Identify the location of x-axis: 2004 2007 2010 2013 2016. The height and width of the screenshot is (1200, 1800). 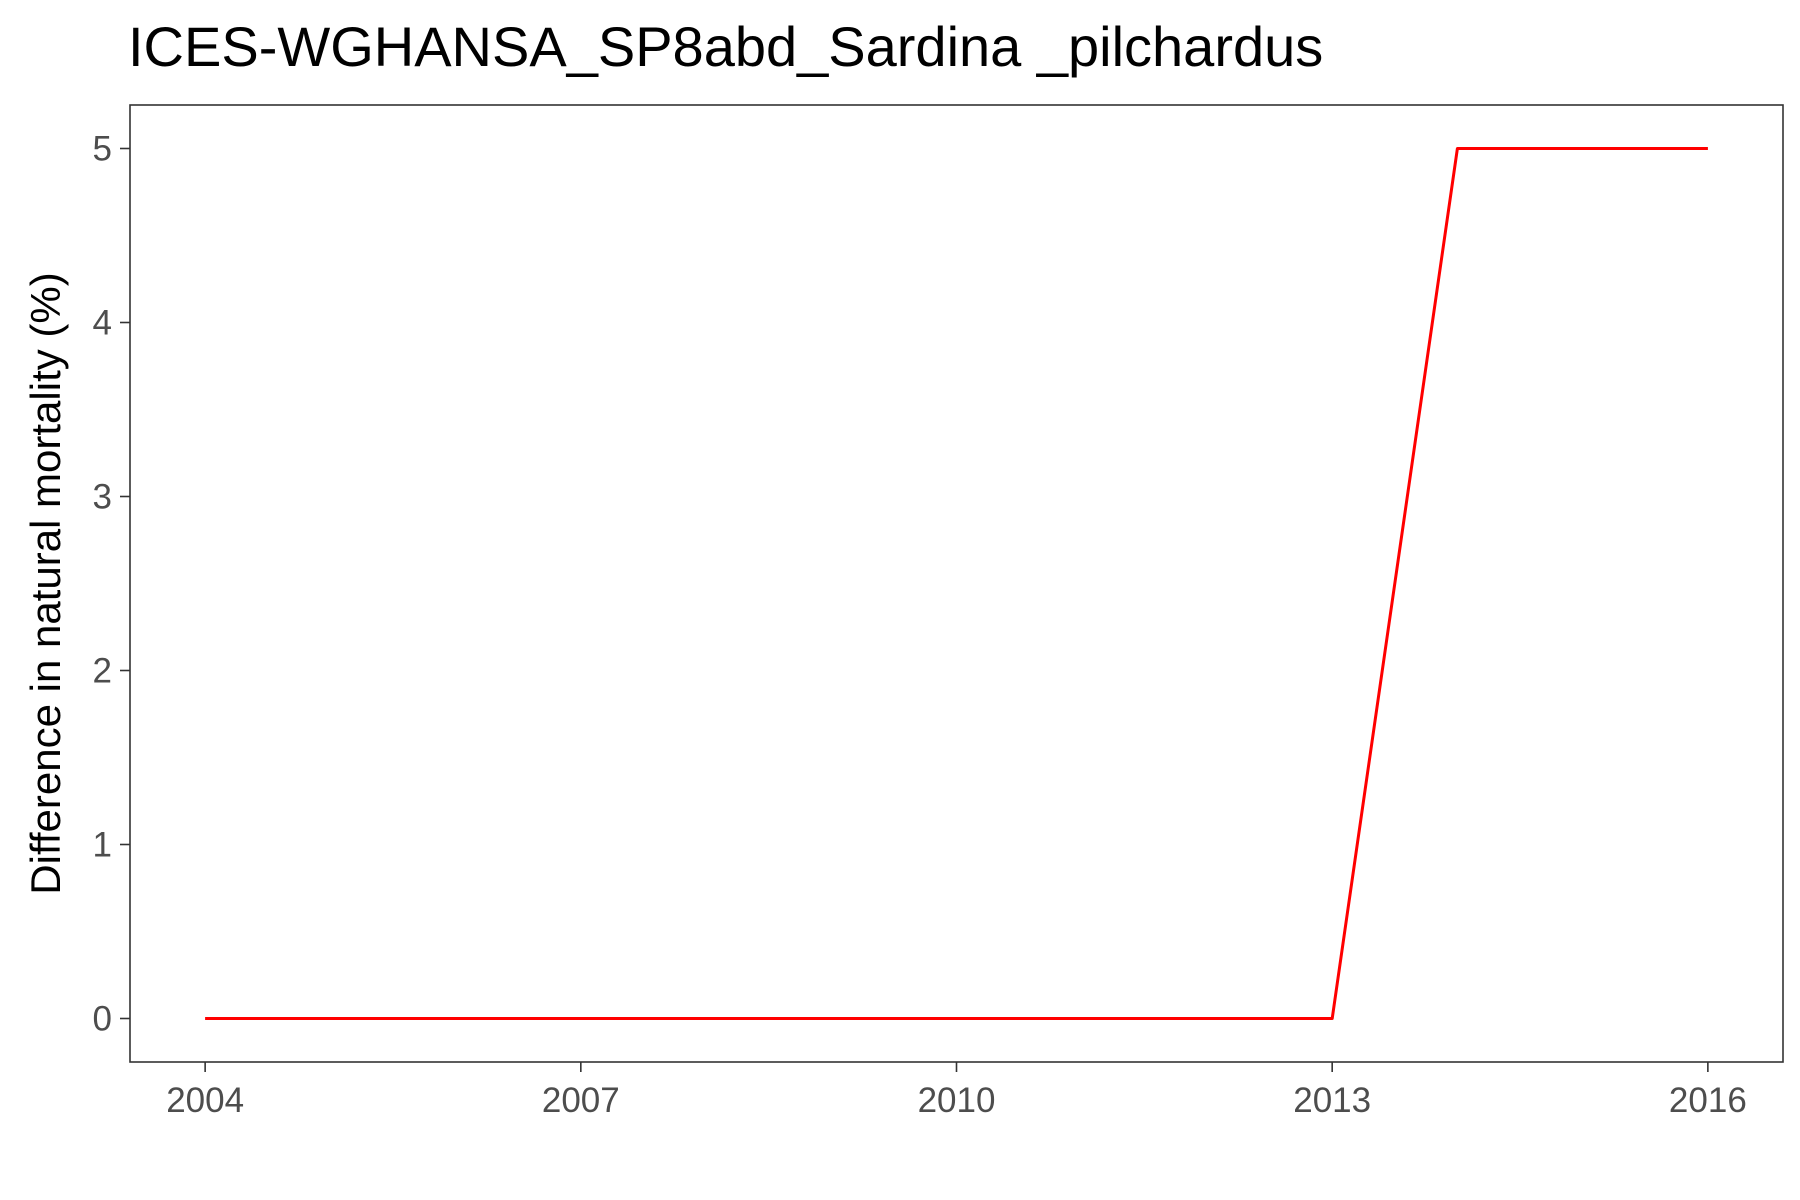
(956, 1091).